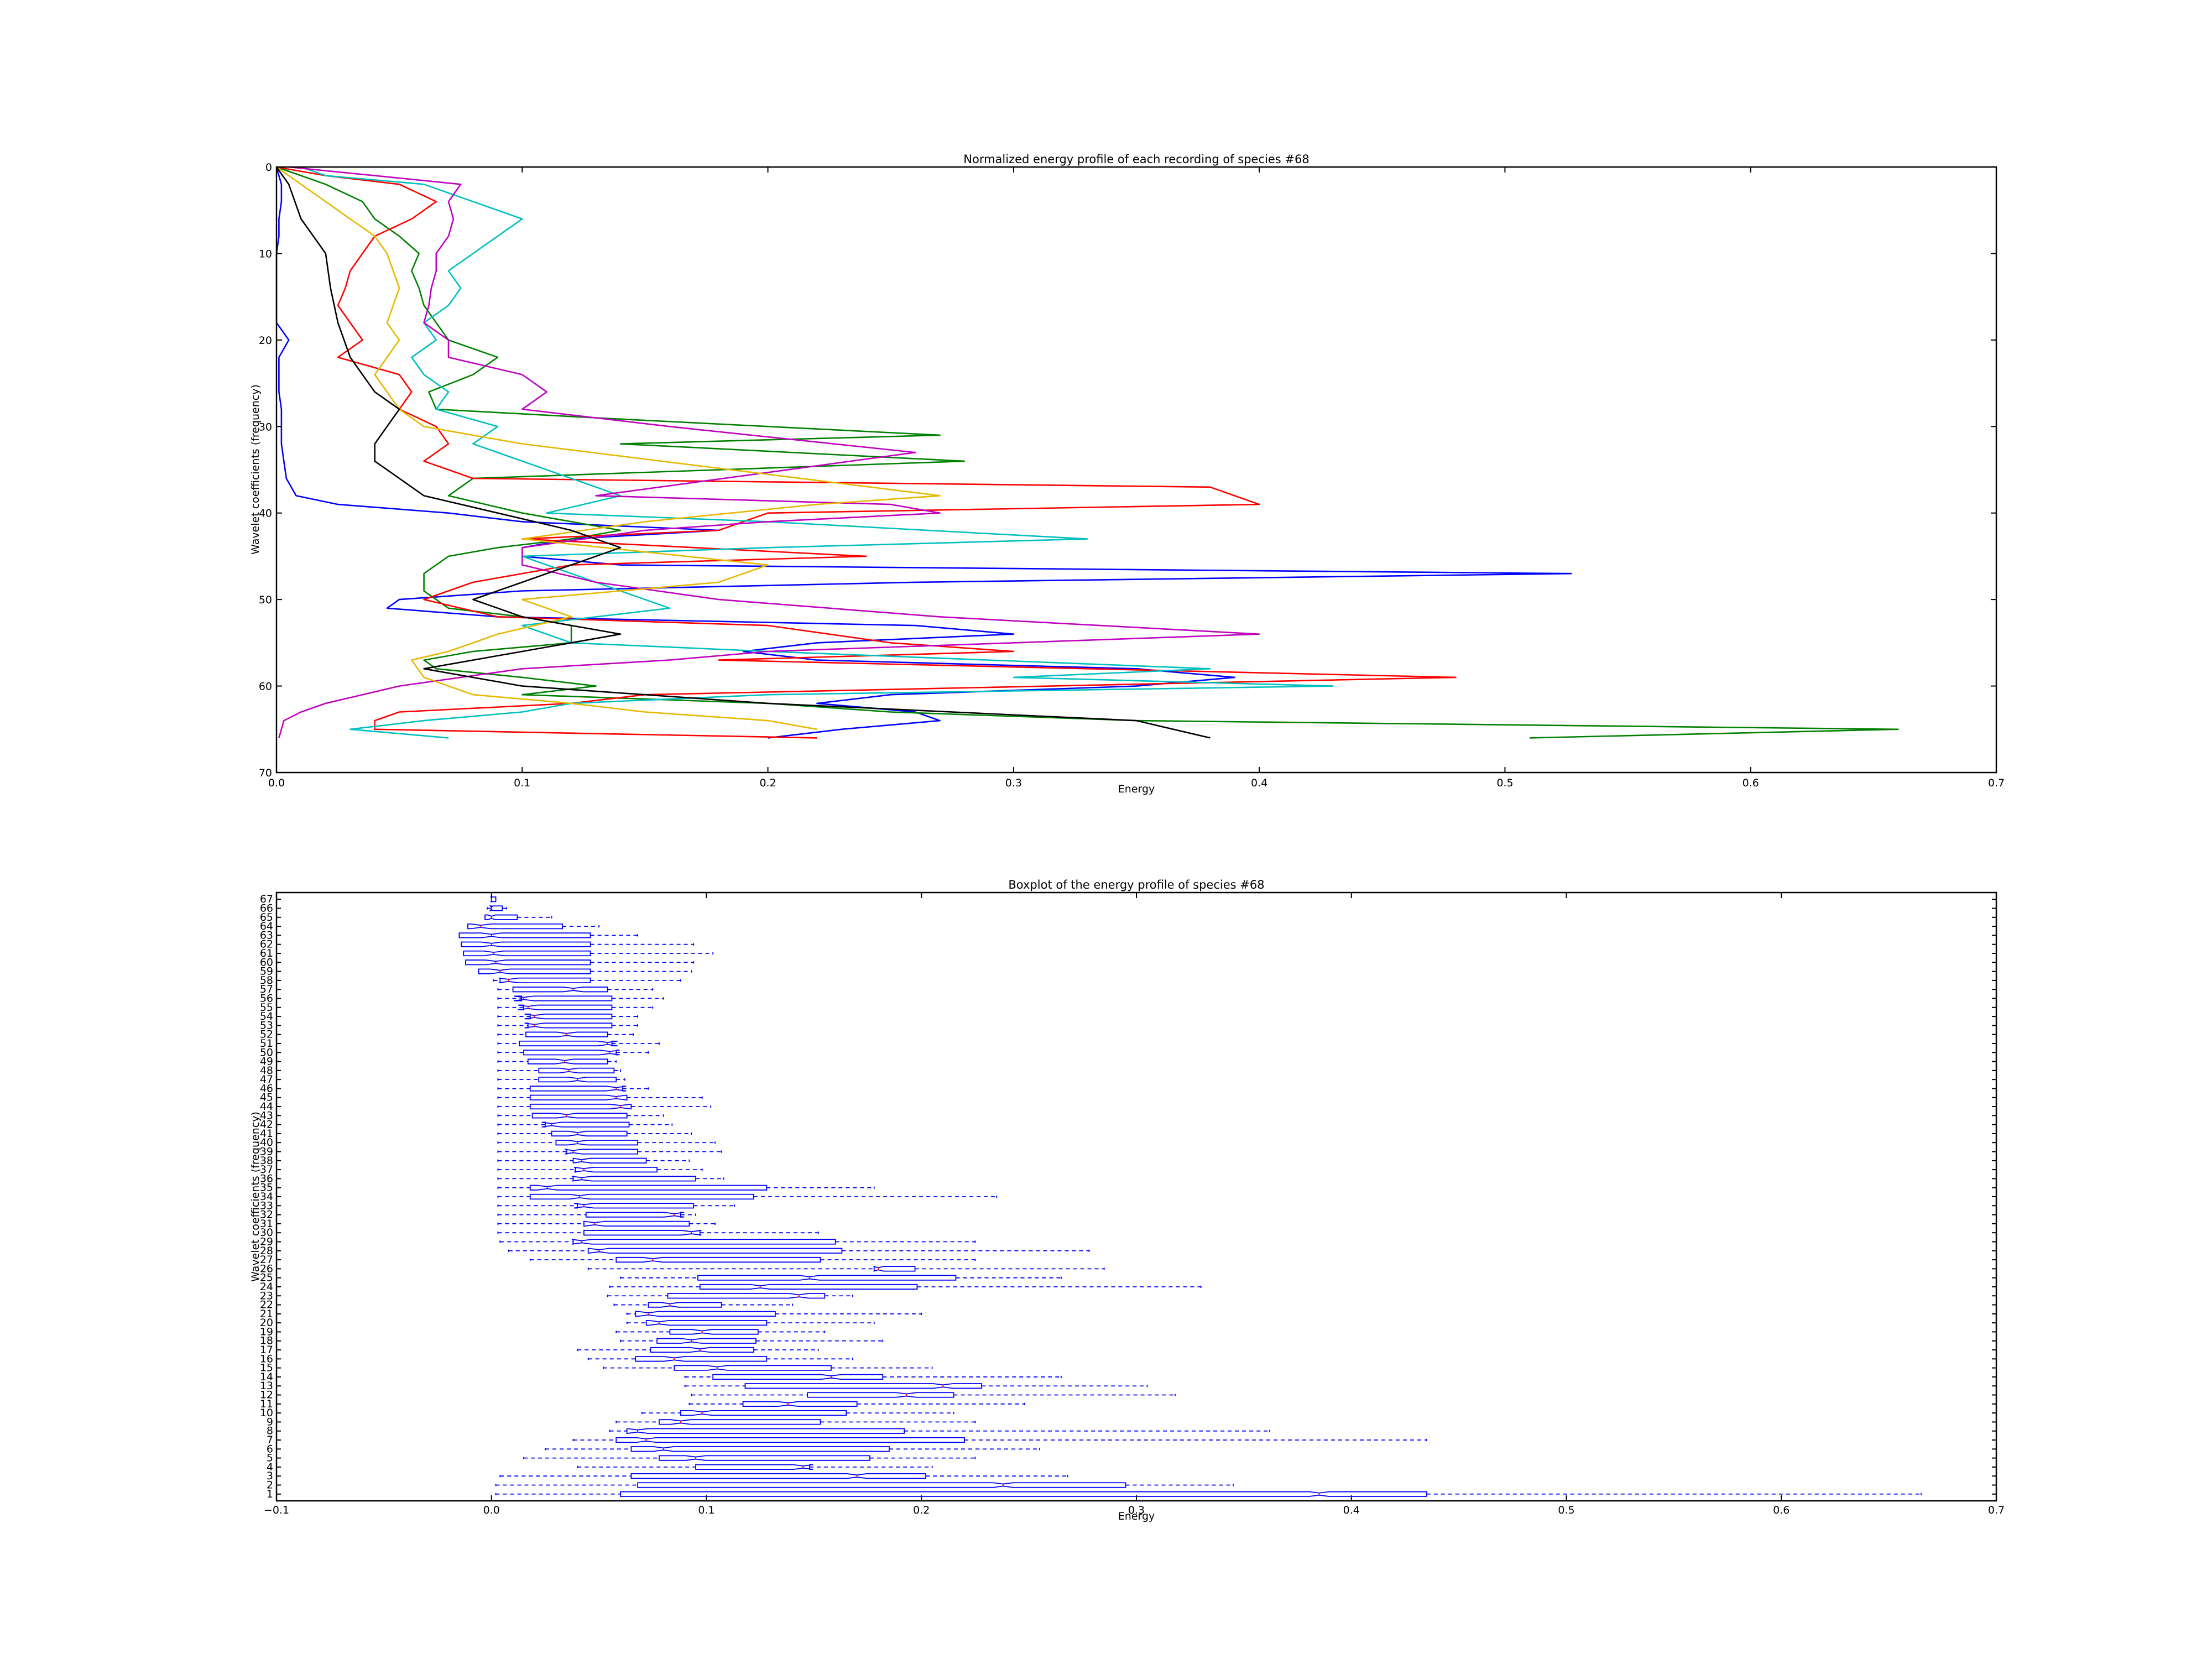 The height and width of the screenshot is (1659, 2212). I want to click on y-tick-label: 17, so click(267, 1350).